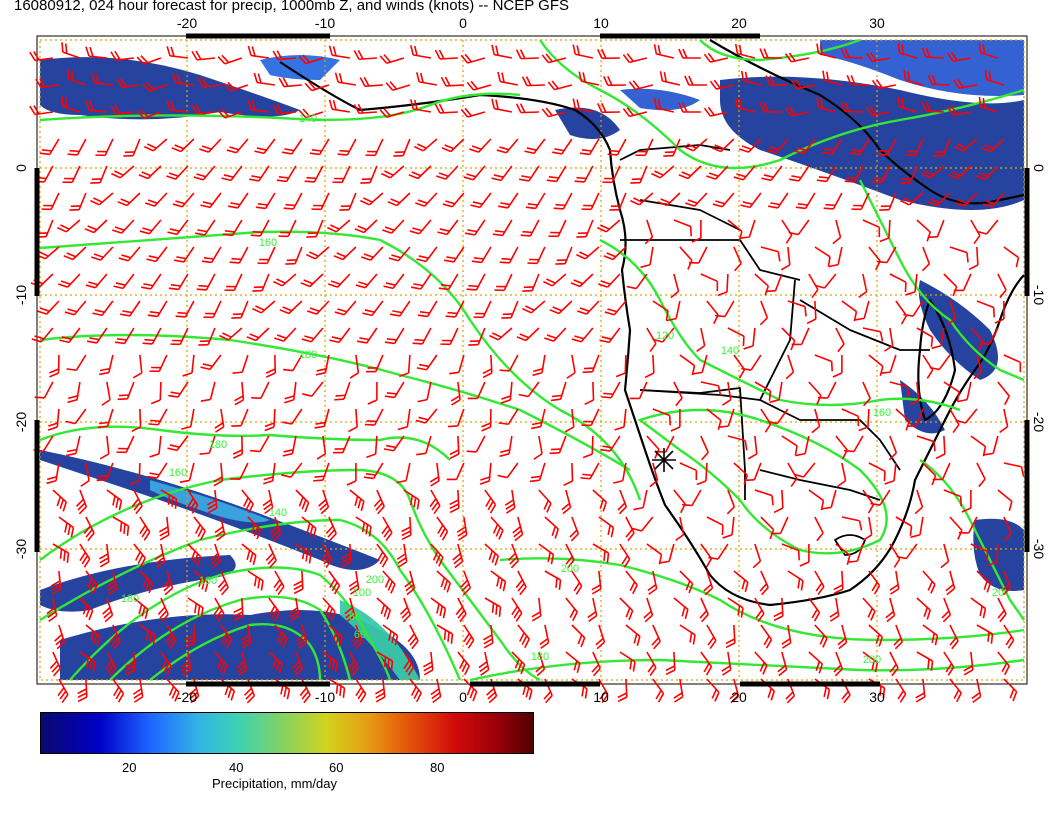 This screenshot has height=816, width=1056. I want to click on lon-tick-label-bottom: -20, so click(187, 697).